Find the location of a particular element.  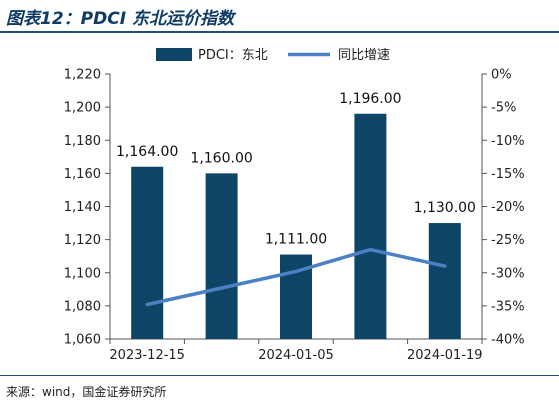

yoy-growth-line is located at coordinates (296, 277).